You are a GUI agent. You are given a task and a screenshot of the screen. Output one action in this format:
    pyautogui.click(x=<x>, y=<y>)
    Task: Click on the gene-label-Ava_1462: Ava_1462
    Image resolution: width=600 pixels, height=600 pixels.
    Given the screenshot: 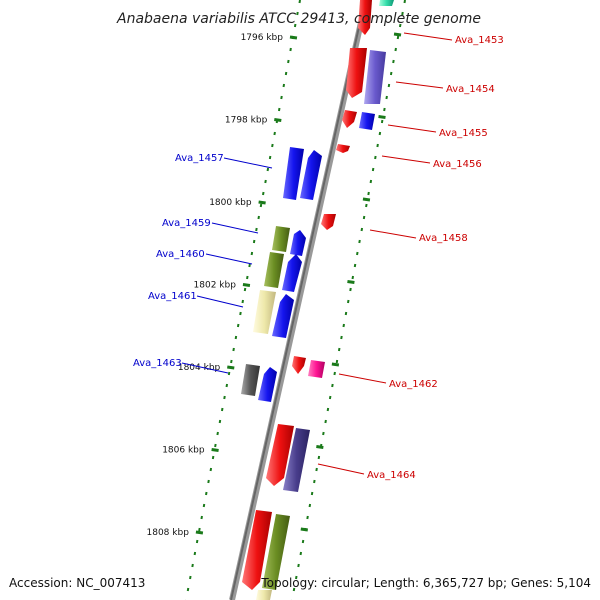 What is the action you would take?
    pyautogui.click(x=413, y=384)
    